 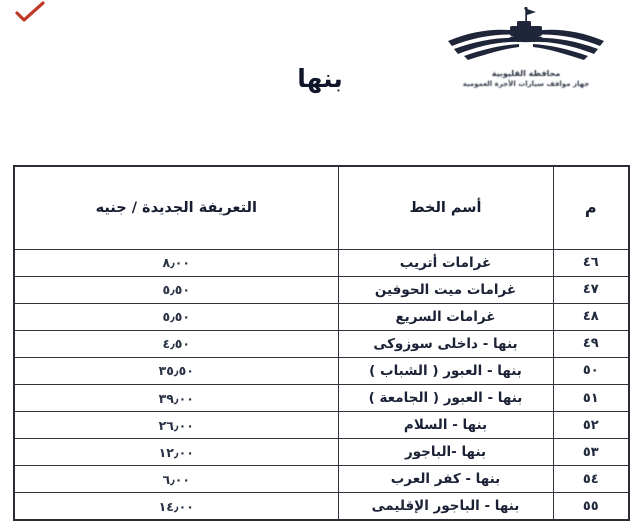 What do you see at coordinates (445, 452) in the screenshot?
I see `line-name-cell: بنها -الباجور` at bounding box center [445, 452].